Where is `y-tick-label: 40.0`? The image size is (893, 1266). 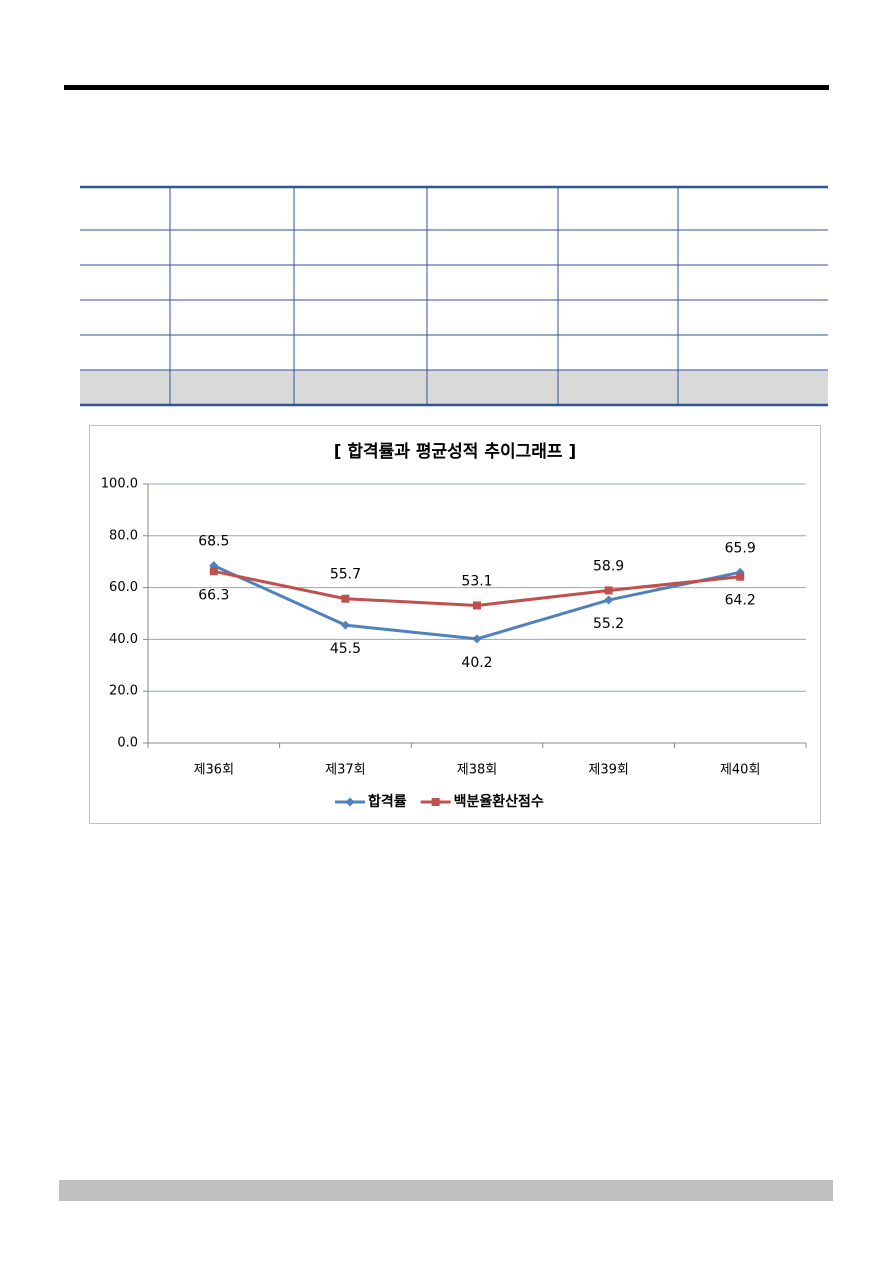
y-tick-label: 40.0 is located at coordinates (123, 639).